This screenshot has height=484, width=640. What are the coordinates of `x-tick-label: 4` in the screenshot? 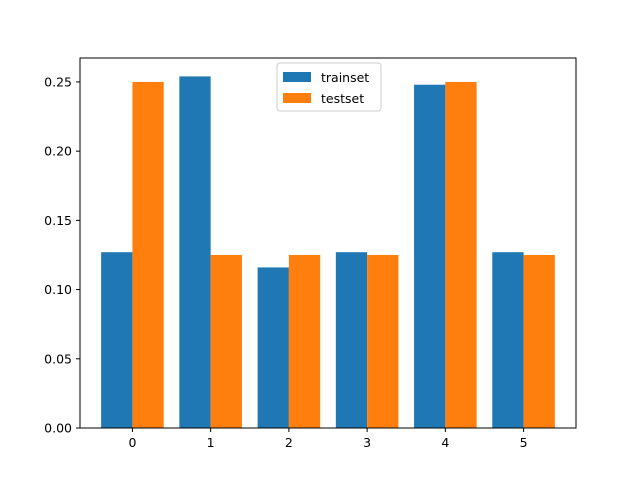 It's located at (445, 442).